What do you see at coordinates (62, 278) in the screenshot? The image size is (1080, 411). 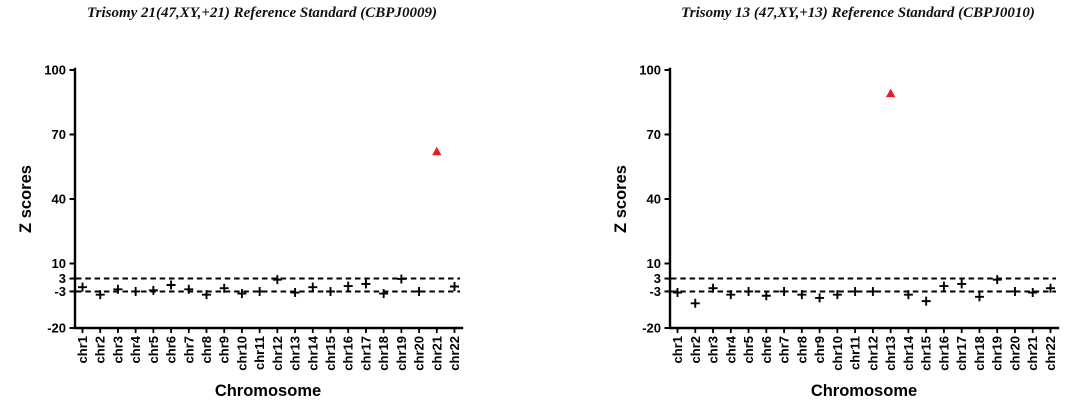 I see `y-tick-label: 3` at bounding box center [62, 278].